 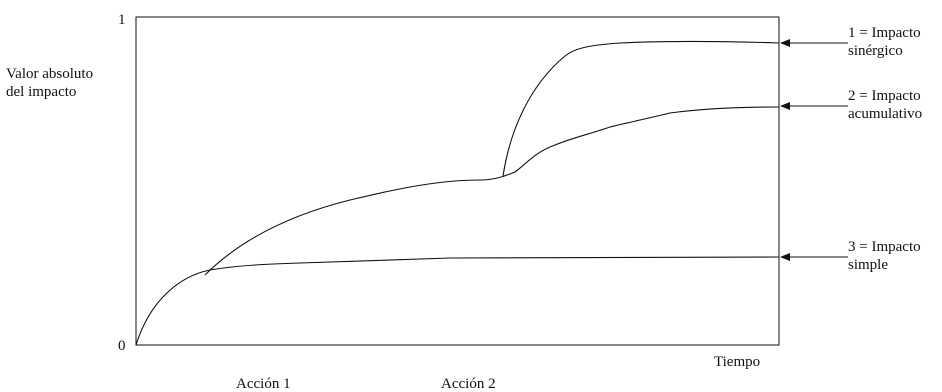 I want to click on y-axis-label-line2: del impacto, so click(x=41, y=92).